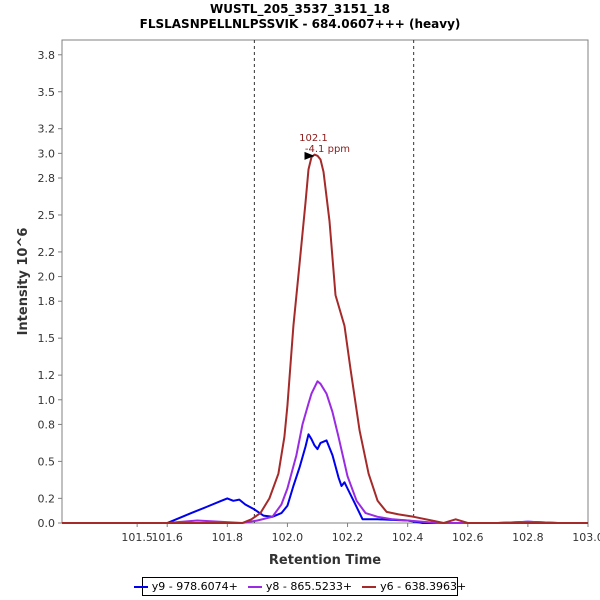 This screenshot has height=600, width=600. Describe the element at coordinates (254, 586) in the screenshot. I see `legend-swatch-y8` at that location.